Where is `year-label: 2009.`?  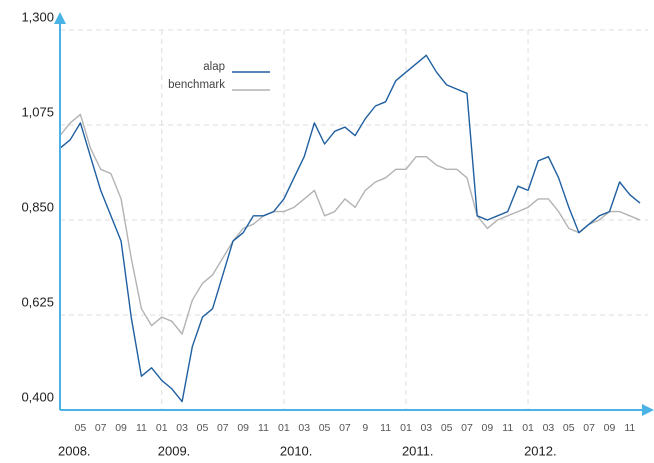 year-label: 2009. is located at coordinates (174, 450).